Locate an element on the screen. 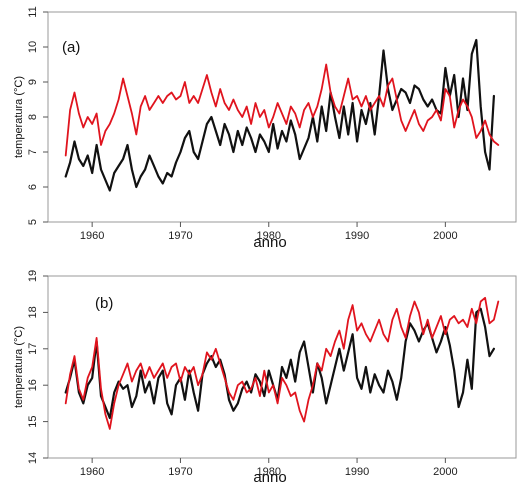  y-tick-label: 8 is located at coordinates (33, 117).